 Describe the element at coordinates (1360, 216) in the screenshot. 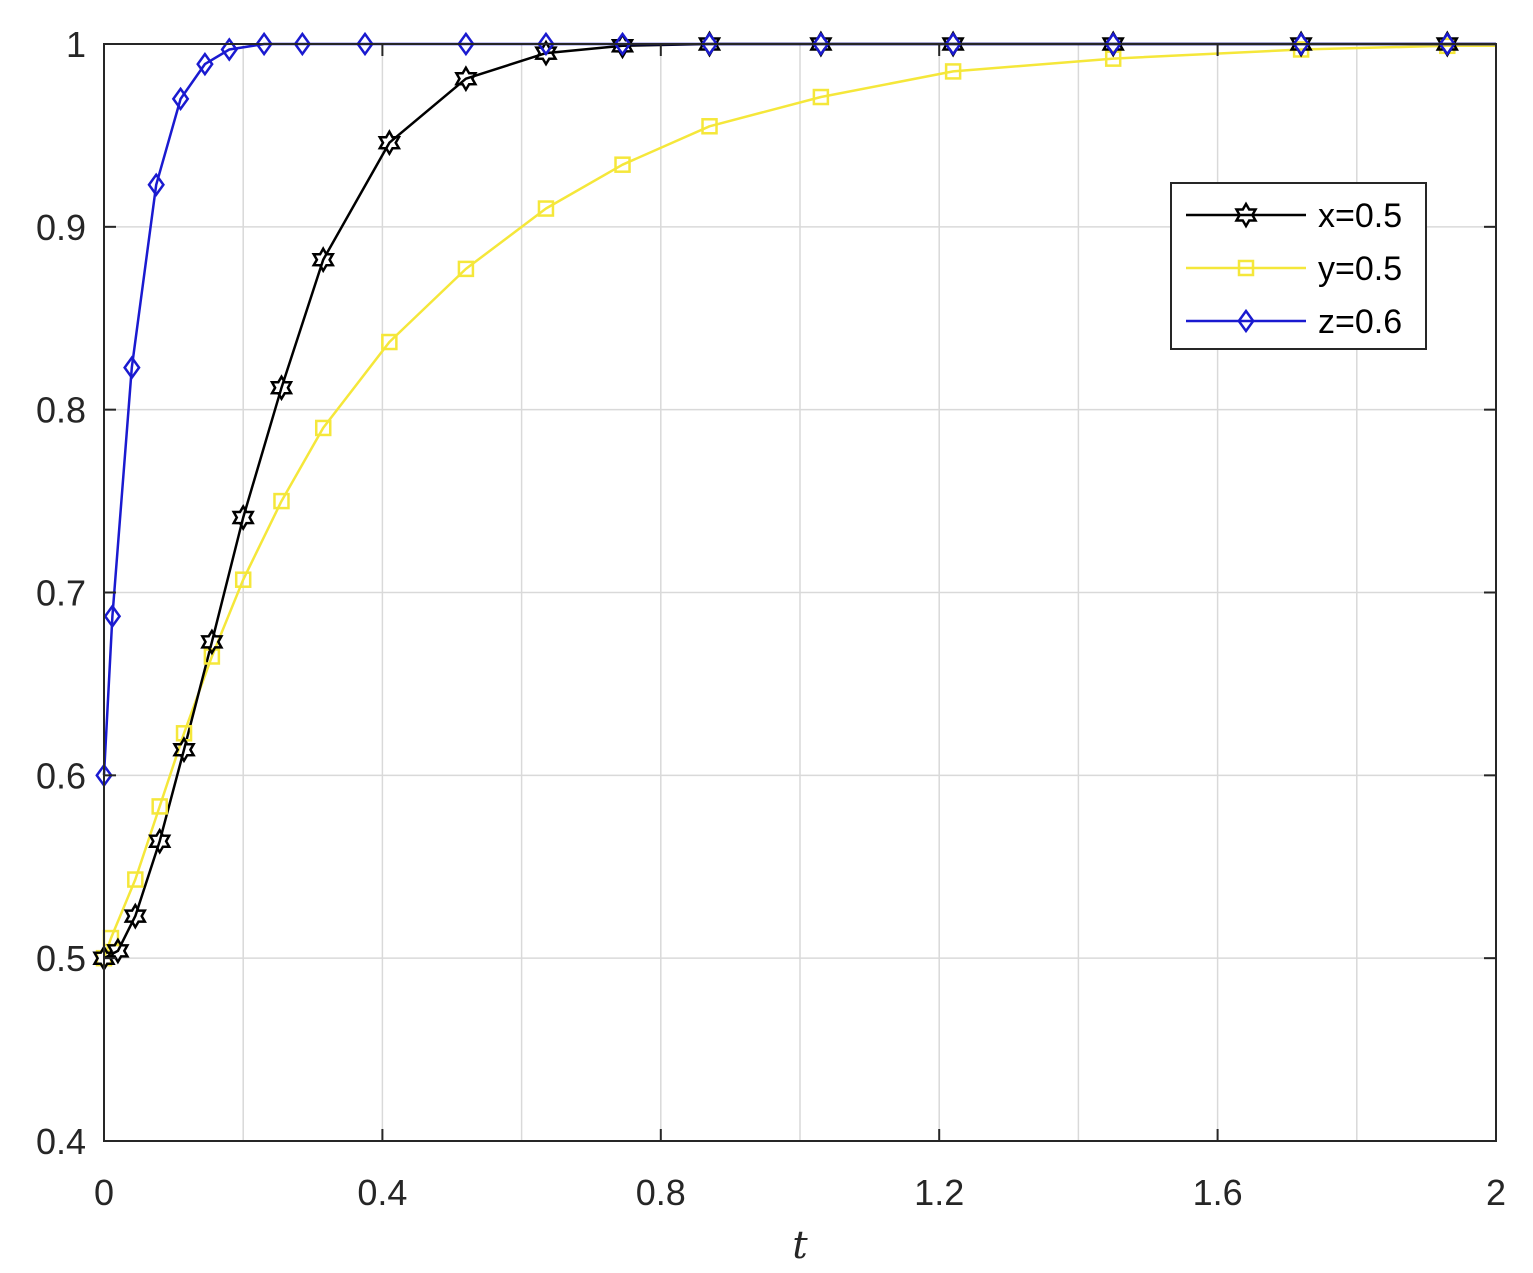

I see `legend-label-x: x=0.5` at that location.